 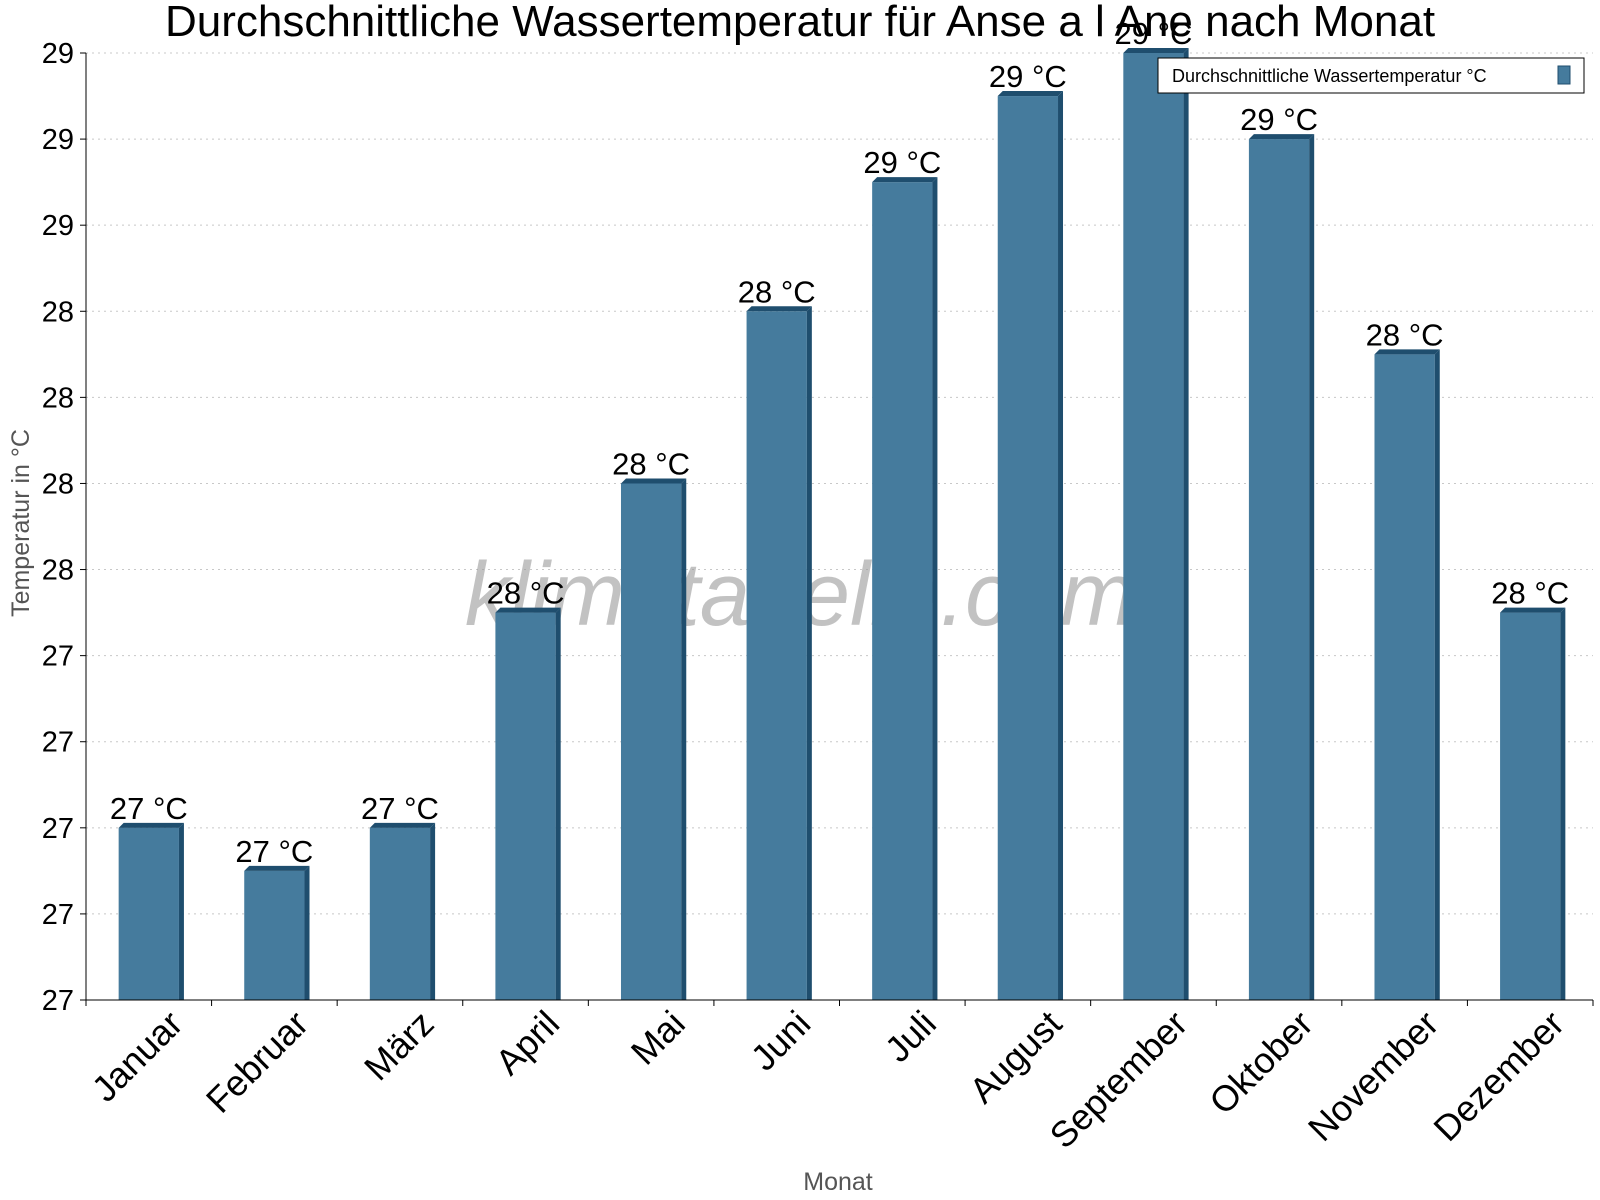 I want to click on x-tick-label: November, so click(x=1373, y=1076).